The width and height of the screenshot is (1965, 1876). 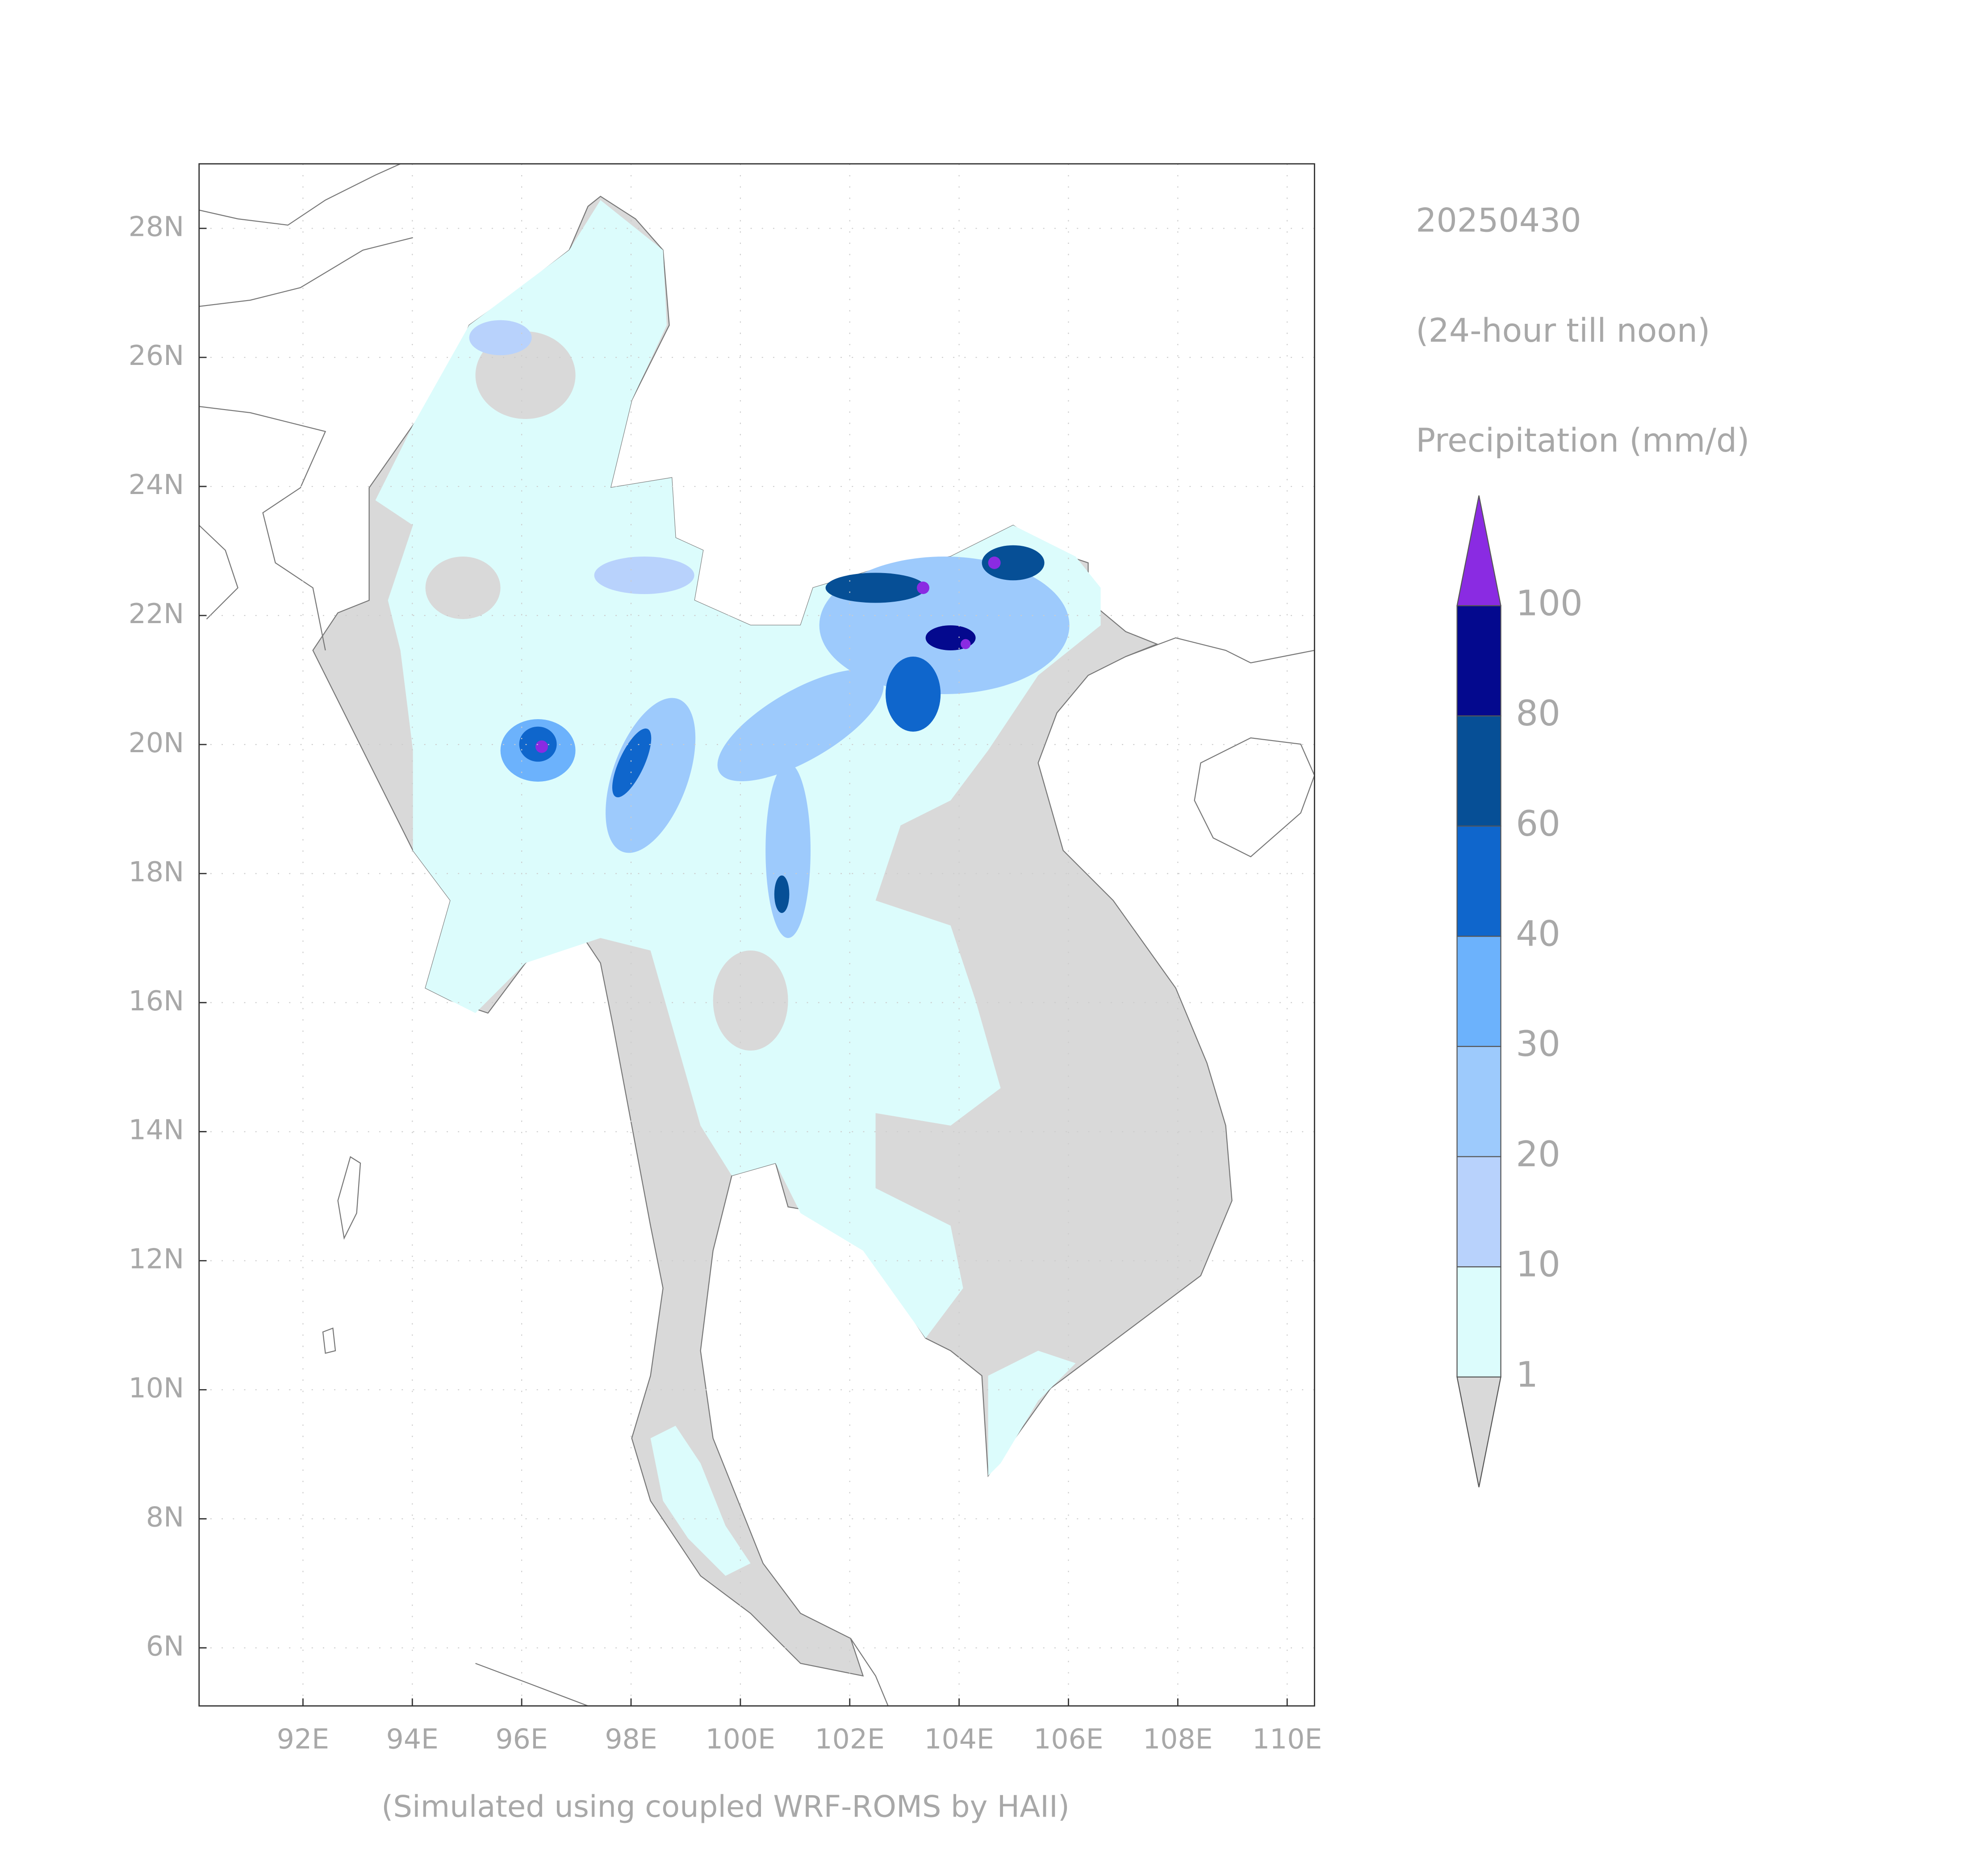 I want to click on date-title: 20250430, so click(x=1498, y=220).